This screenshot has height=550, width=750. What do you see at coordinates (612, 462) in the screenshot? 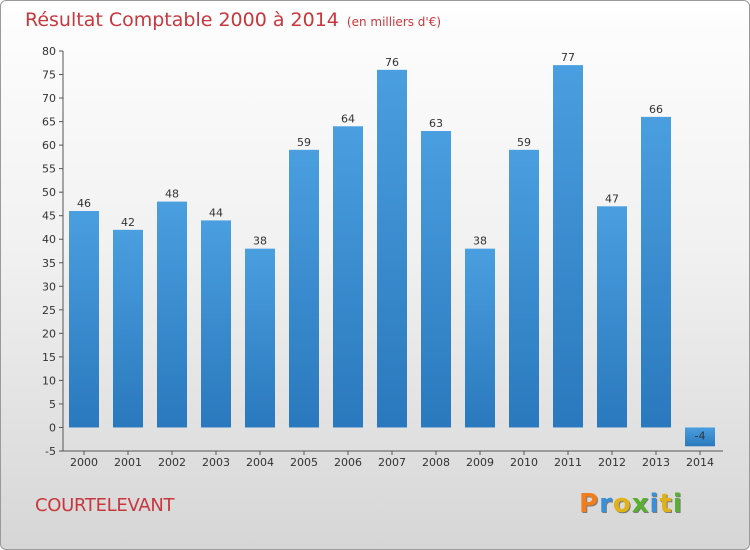
I see `x-tick-label: 2012` at bounding box center [612, 462].